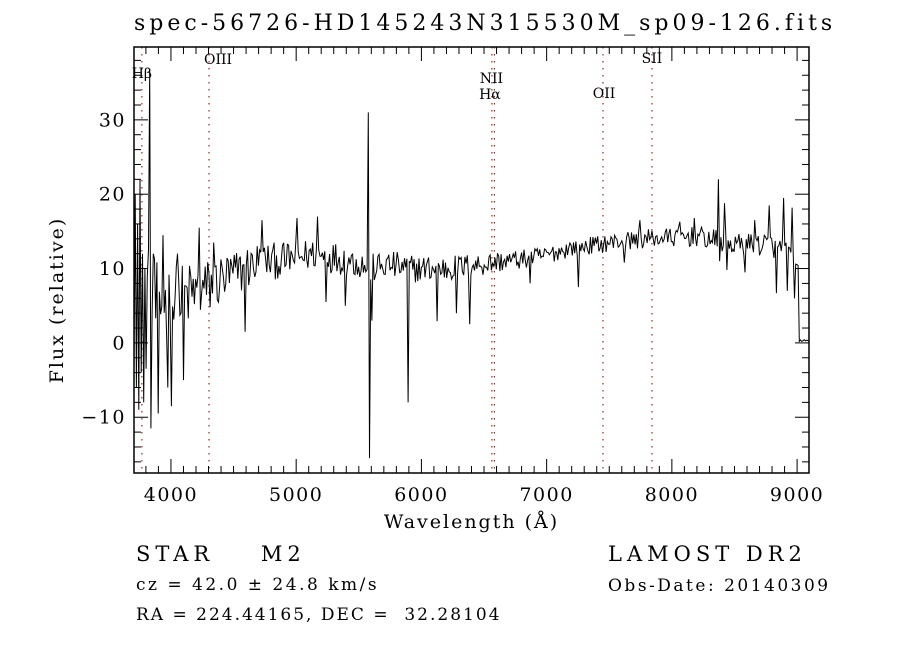 Image resolution: width=900 pixels, height=650 pixels. Describe the element at coordinates (258, 585) in the screenshot. I see `cz-value-line: cz = 42.0 ± 24.8 km/s` at that location.